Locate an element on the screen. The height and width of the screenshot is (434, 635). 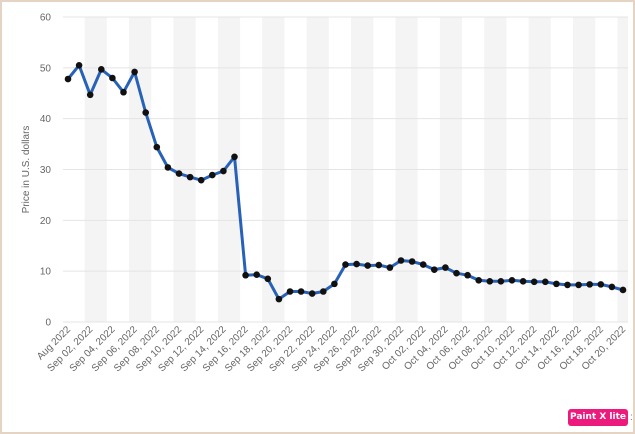
y-tick-label: 50 is located at coordinates (46, 68).